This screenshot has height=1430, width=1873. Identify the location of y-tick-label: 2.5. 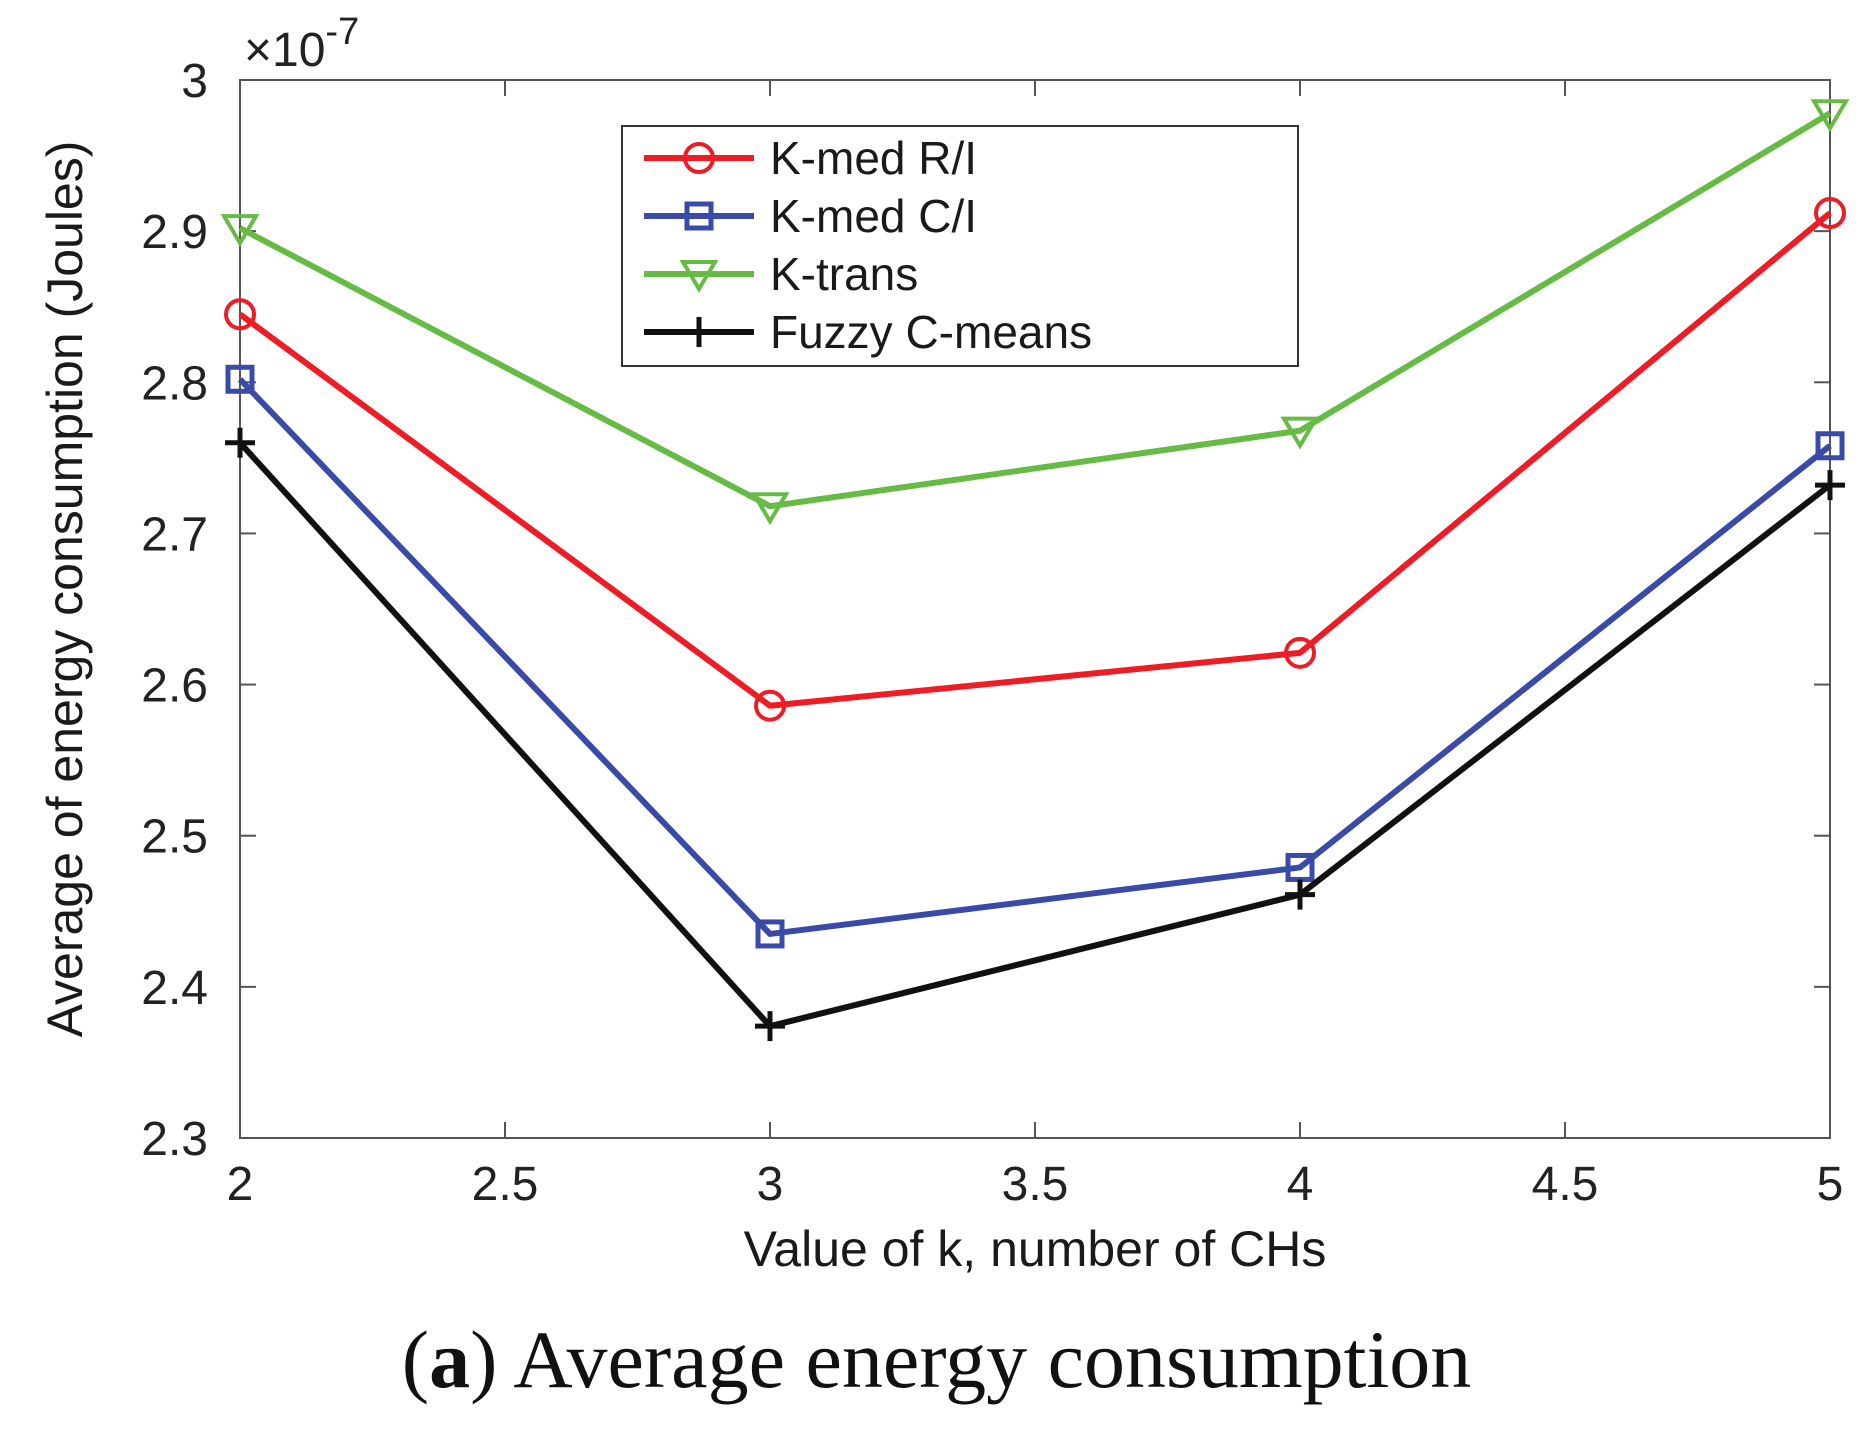
(174, 837).